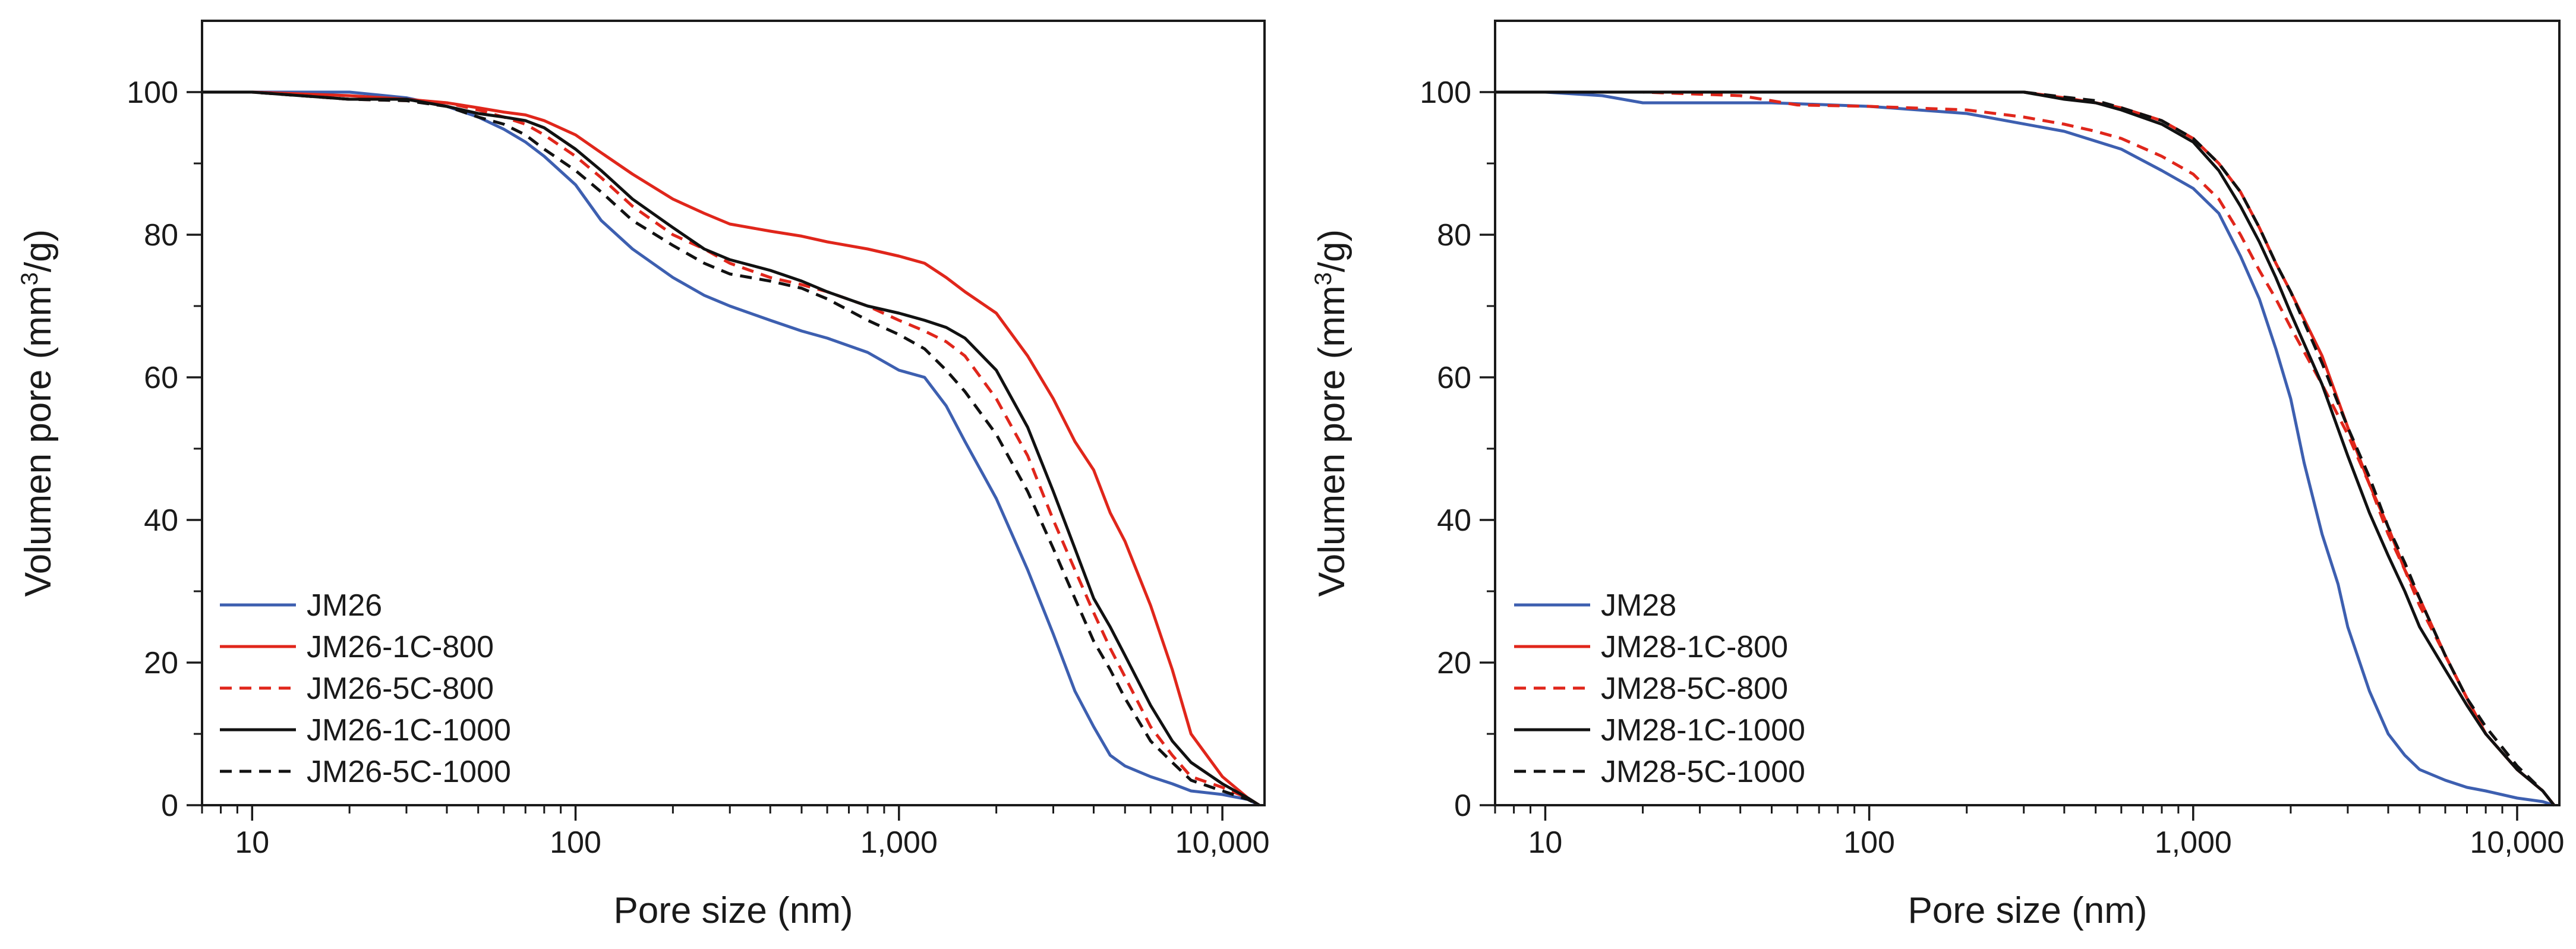  Describe the element at coordinates (1638, 605) in the screenshot. I see `legend-label: JM28` at that location.